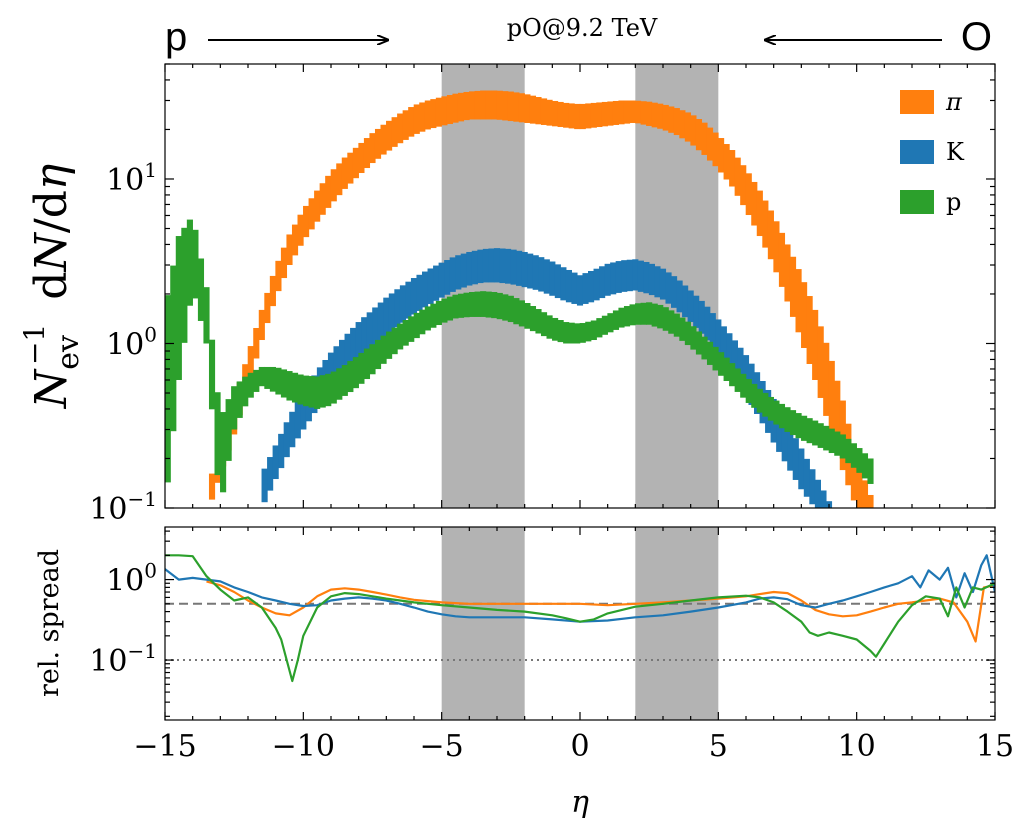 This screenshot has width=1020, height=827. What do you see at coordinates (857, 746) in the screenshot?
I see `x-tick-label-5: 10` at bounding box center [857, 746].